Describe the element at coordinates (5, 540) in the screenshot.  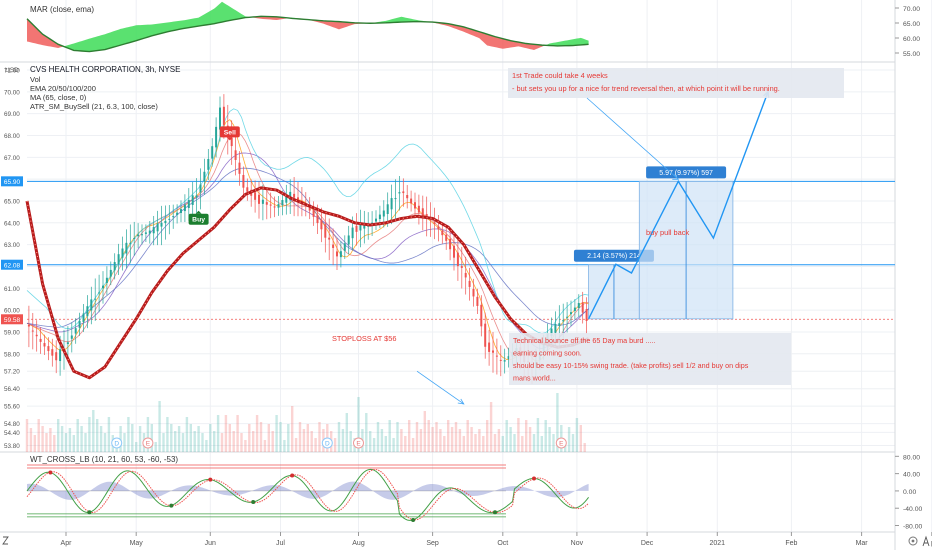
I see `zoom-icon` at that location.